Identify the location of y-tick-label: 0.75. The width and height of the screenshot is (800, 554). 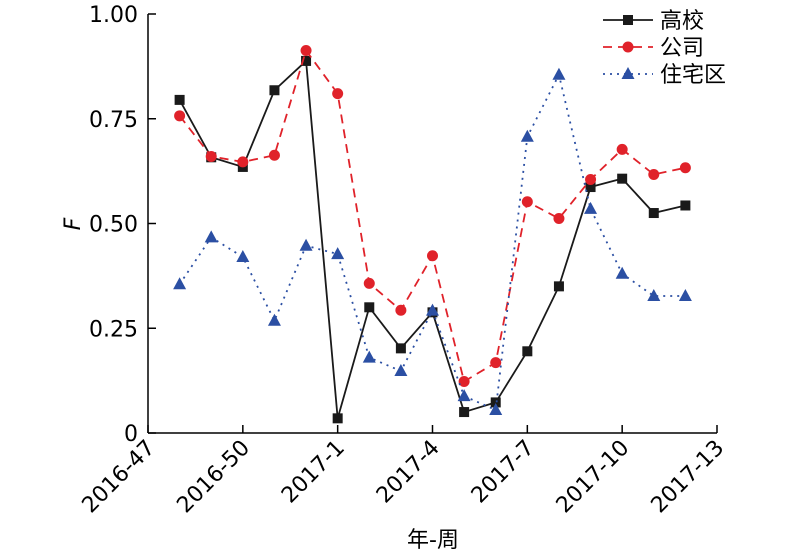
(113, 120).